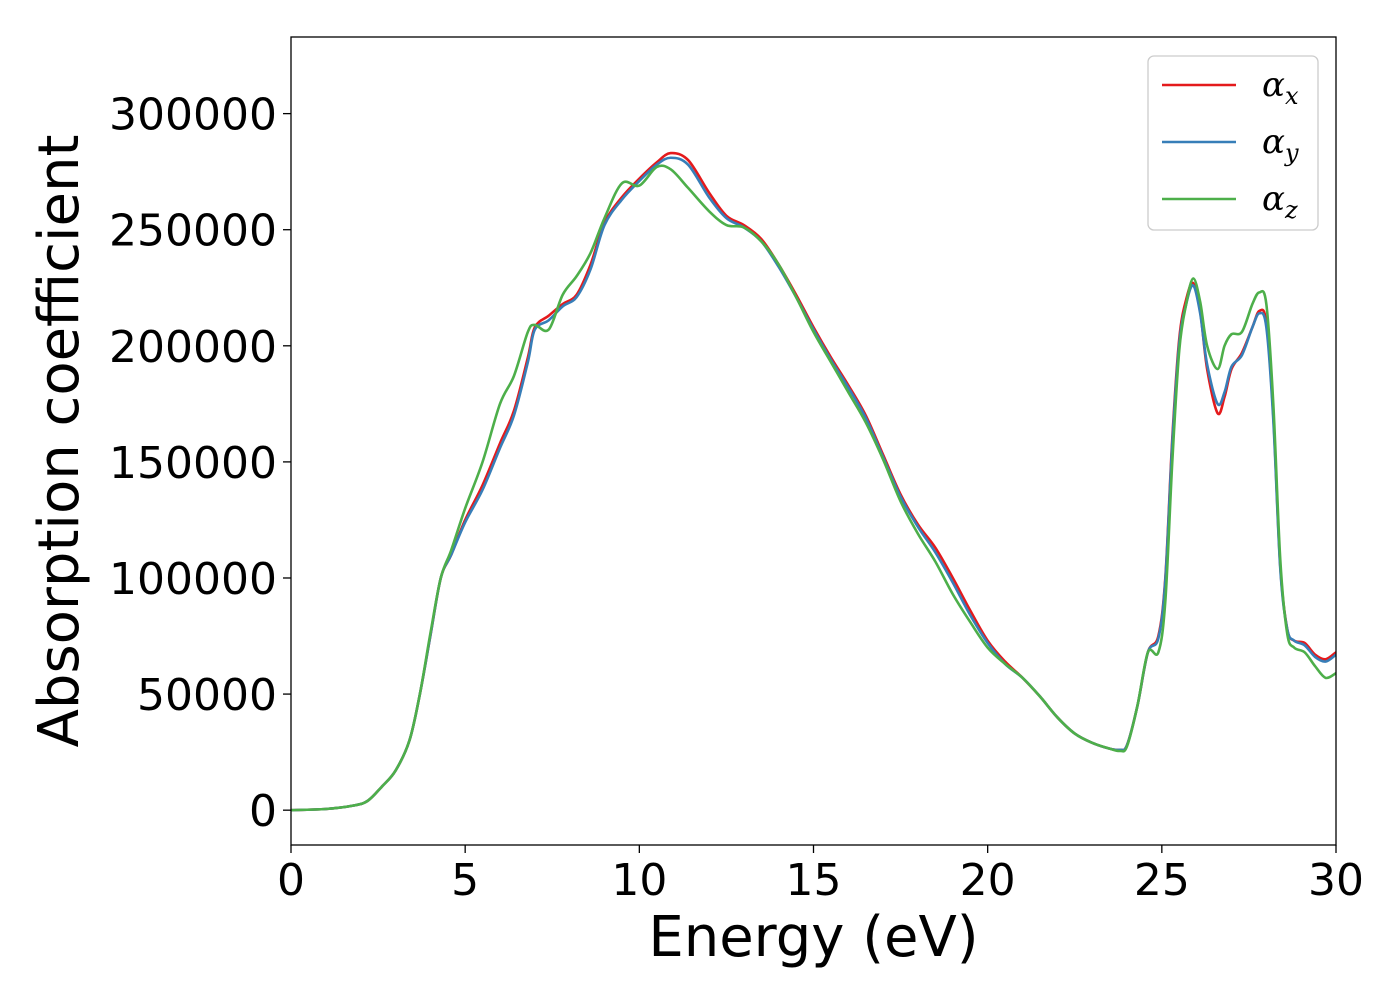 The image size is (1400, 1000). What do you see at coordinates (207, 695) in the screenshot?
I see `y-tick-label: 50000` at bounding box center [207, 695].